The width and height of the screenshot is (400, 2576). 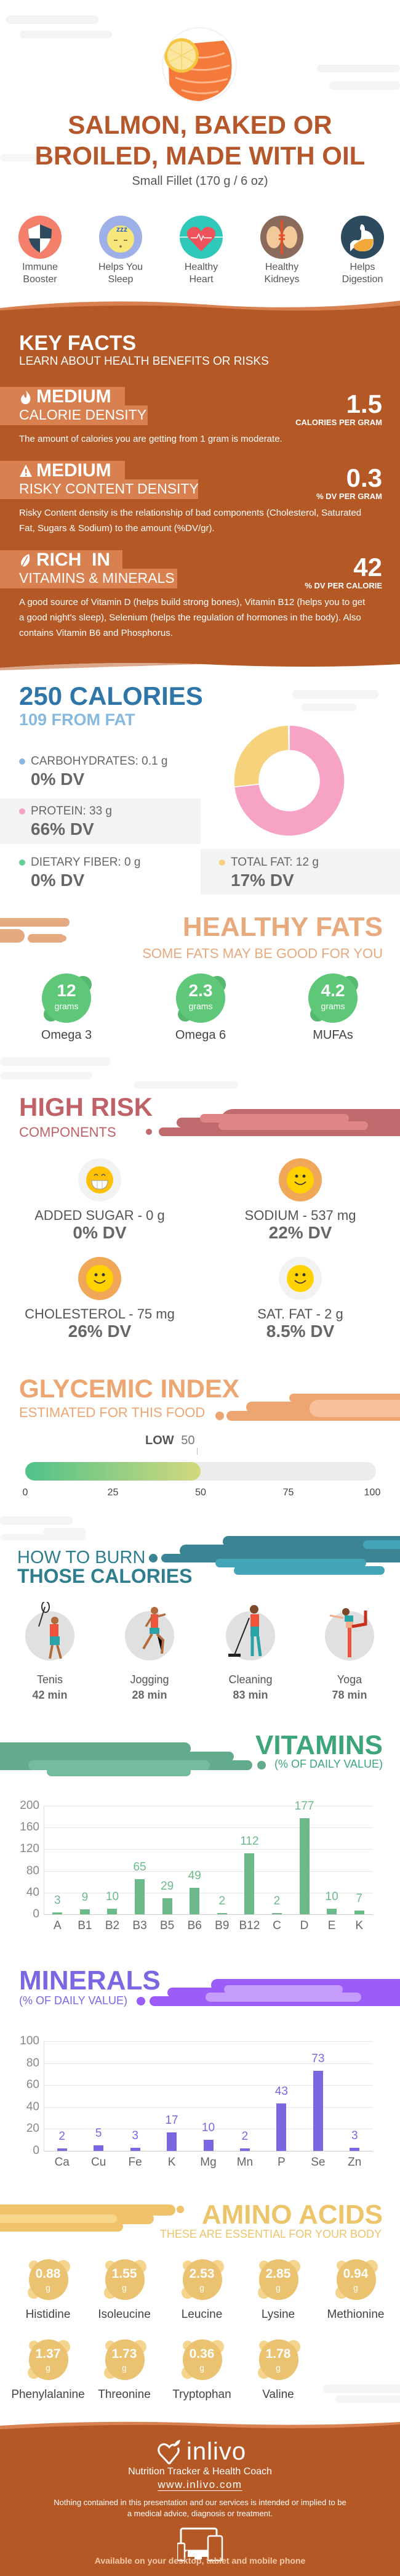 I want to click on fact-level: MEDIUM, so click(x=73, y=470).